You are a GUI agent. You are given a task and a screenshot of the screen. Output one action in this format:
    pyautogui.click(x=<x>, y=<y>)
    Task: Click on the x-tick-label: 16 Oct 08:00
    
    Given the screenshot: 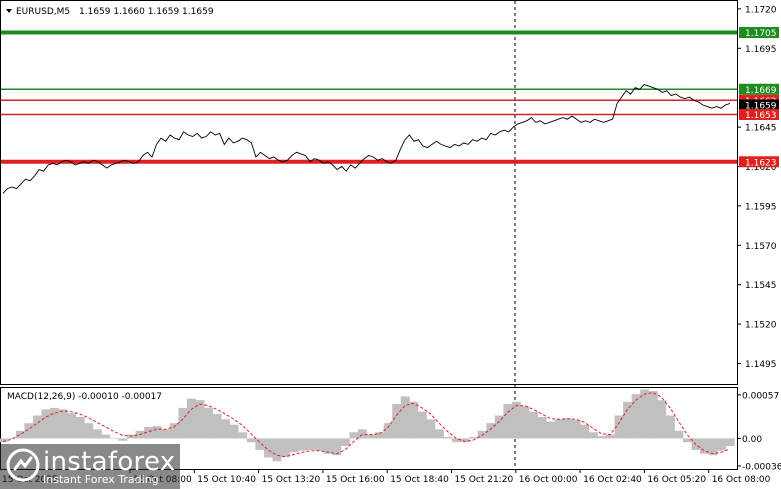 What is the action you would take?
    pyautogui.click(x=741, y=480)
    